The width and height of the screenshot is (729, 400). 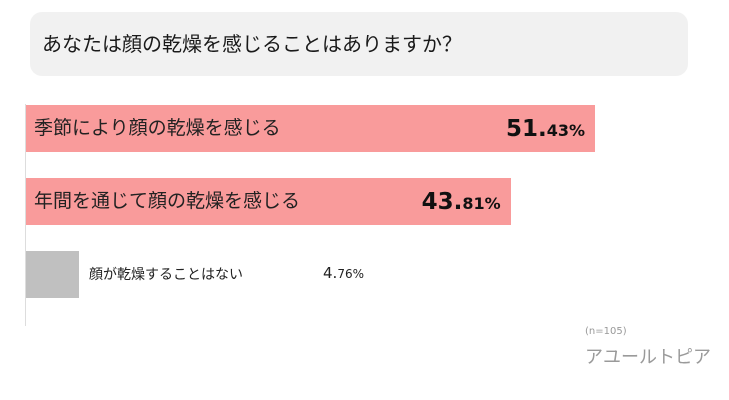 What do you see at coordinates (606, 331) in the screenshot?
I see `sample-size: (n=105)` at bounding box center [606, 331].